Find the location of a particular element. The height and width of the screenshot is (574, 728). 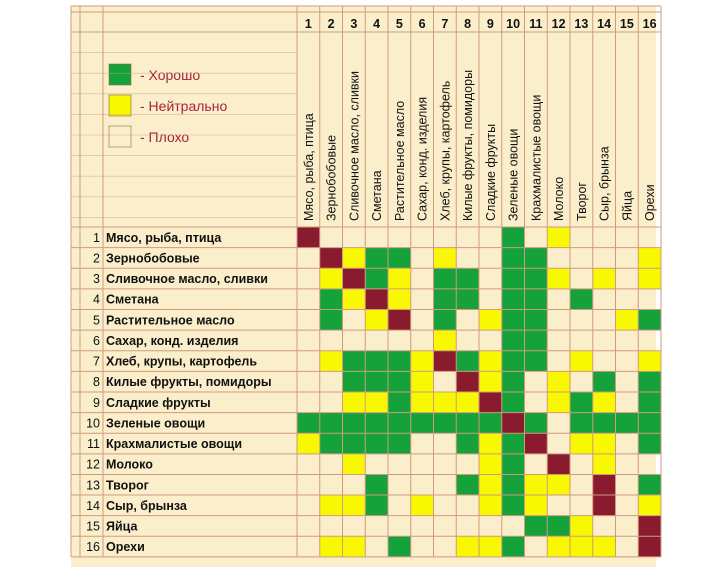

cell-14-2-neutral is located at coordinates (331, 505).